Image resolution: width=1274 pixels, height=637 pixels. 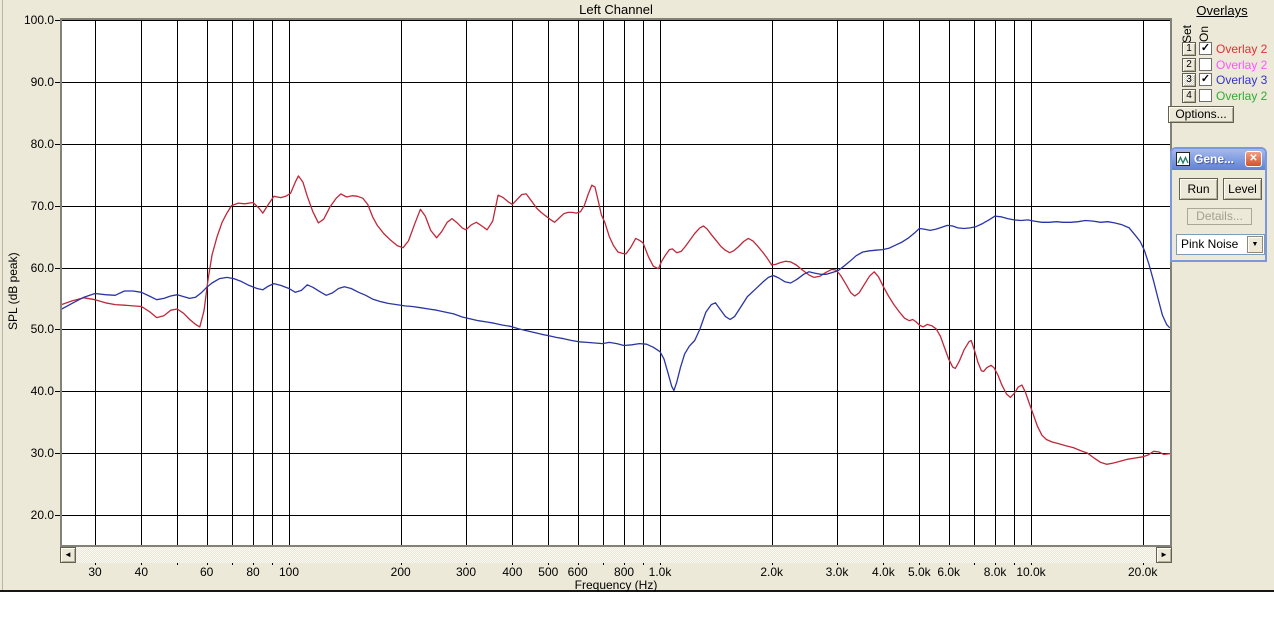 I want to click on x-tick-label: 1.0k, so click(x=660, y=572).